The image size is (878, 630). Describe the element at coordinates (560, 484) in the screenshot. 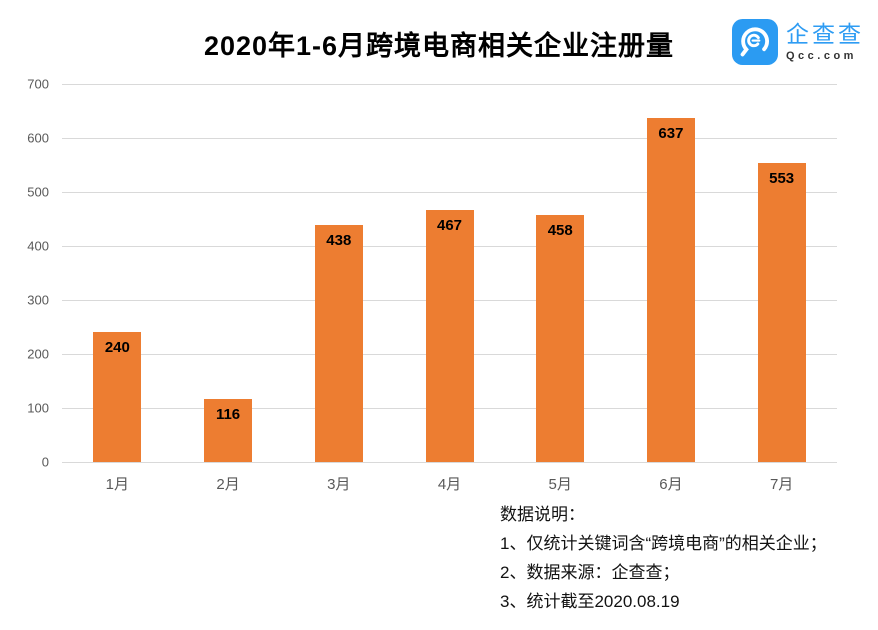

I see `x-axis-label: 5月` at that location.